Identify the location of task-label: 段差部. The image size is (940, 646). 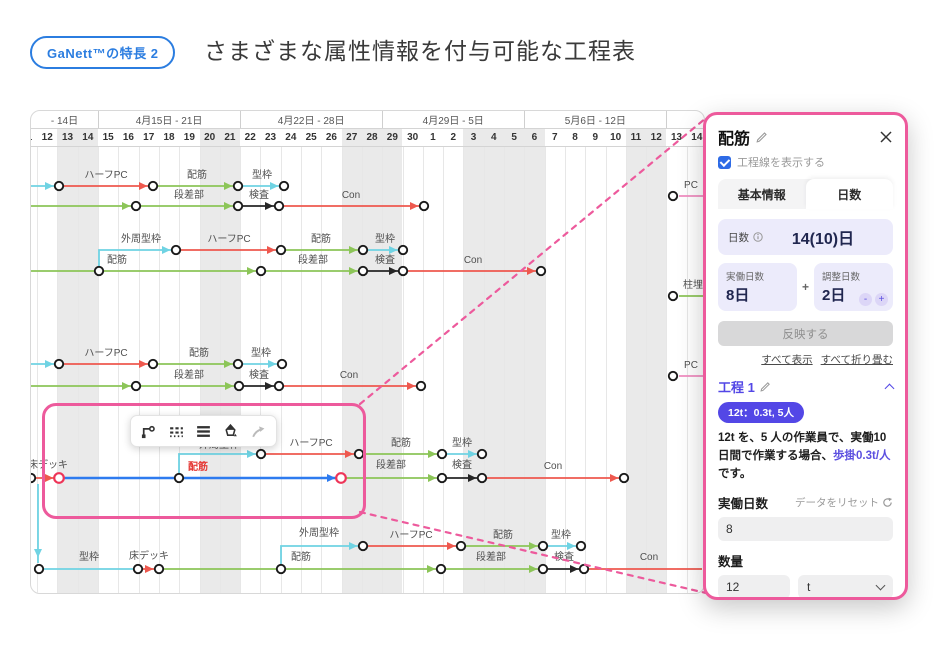
(491, 556).